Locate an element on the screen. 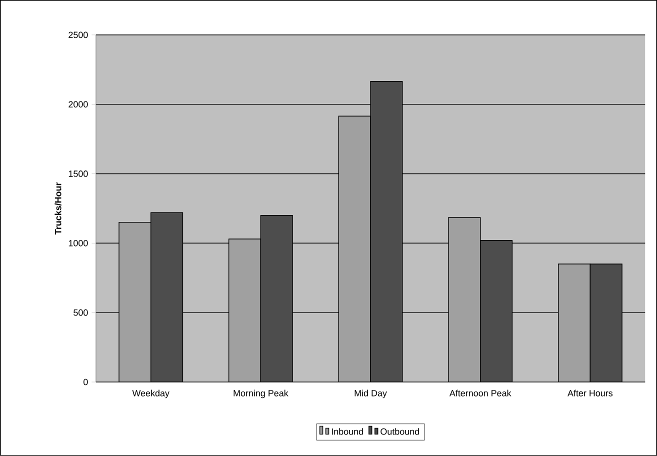  y-tick-label: 2500 is located at coordinates (78, 35).